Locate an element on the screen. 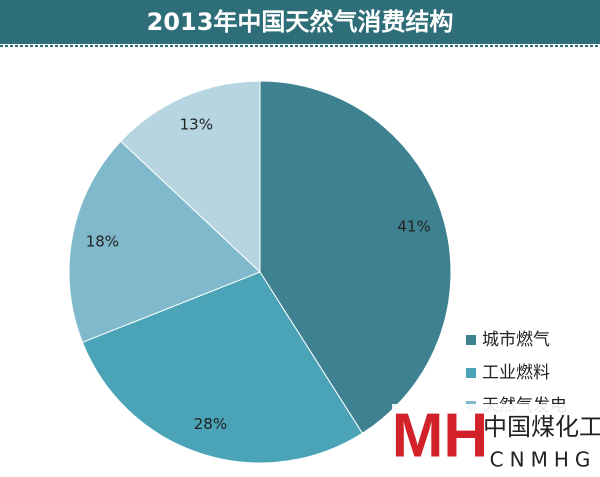  legend-label: 城市燃气 is located at coordinates (516, 340).